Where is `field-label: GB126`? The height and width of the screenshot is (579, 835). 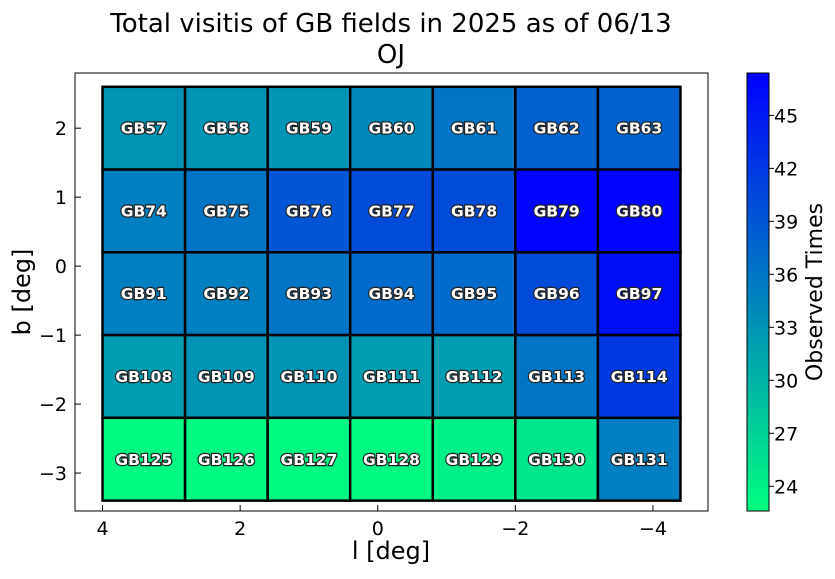 field-label: GB126 is located at coordinates (226, 460).